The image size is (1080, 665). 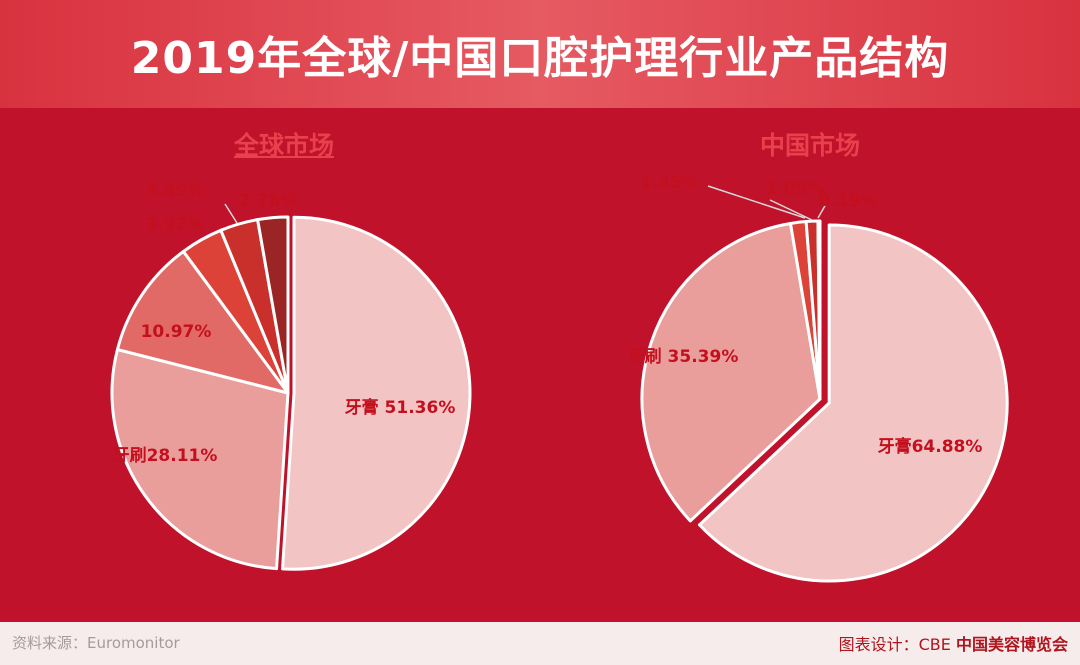 I want to click on slice-label: 10.97%, so click(x=176, y=332).